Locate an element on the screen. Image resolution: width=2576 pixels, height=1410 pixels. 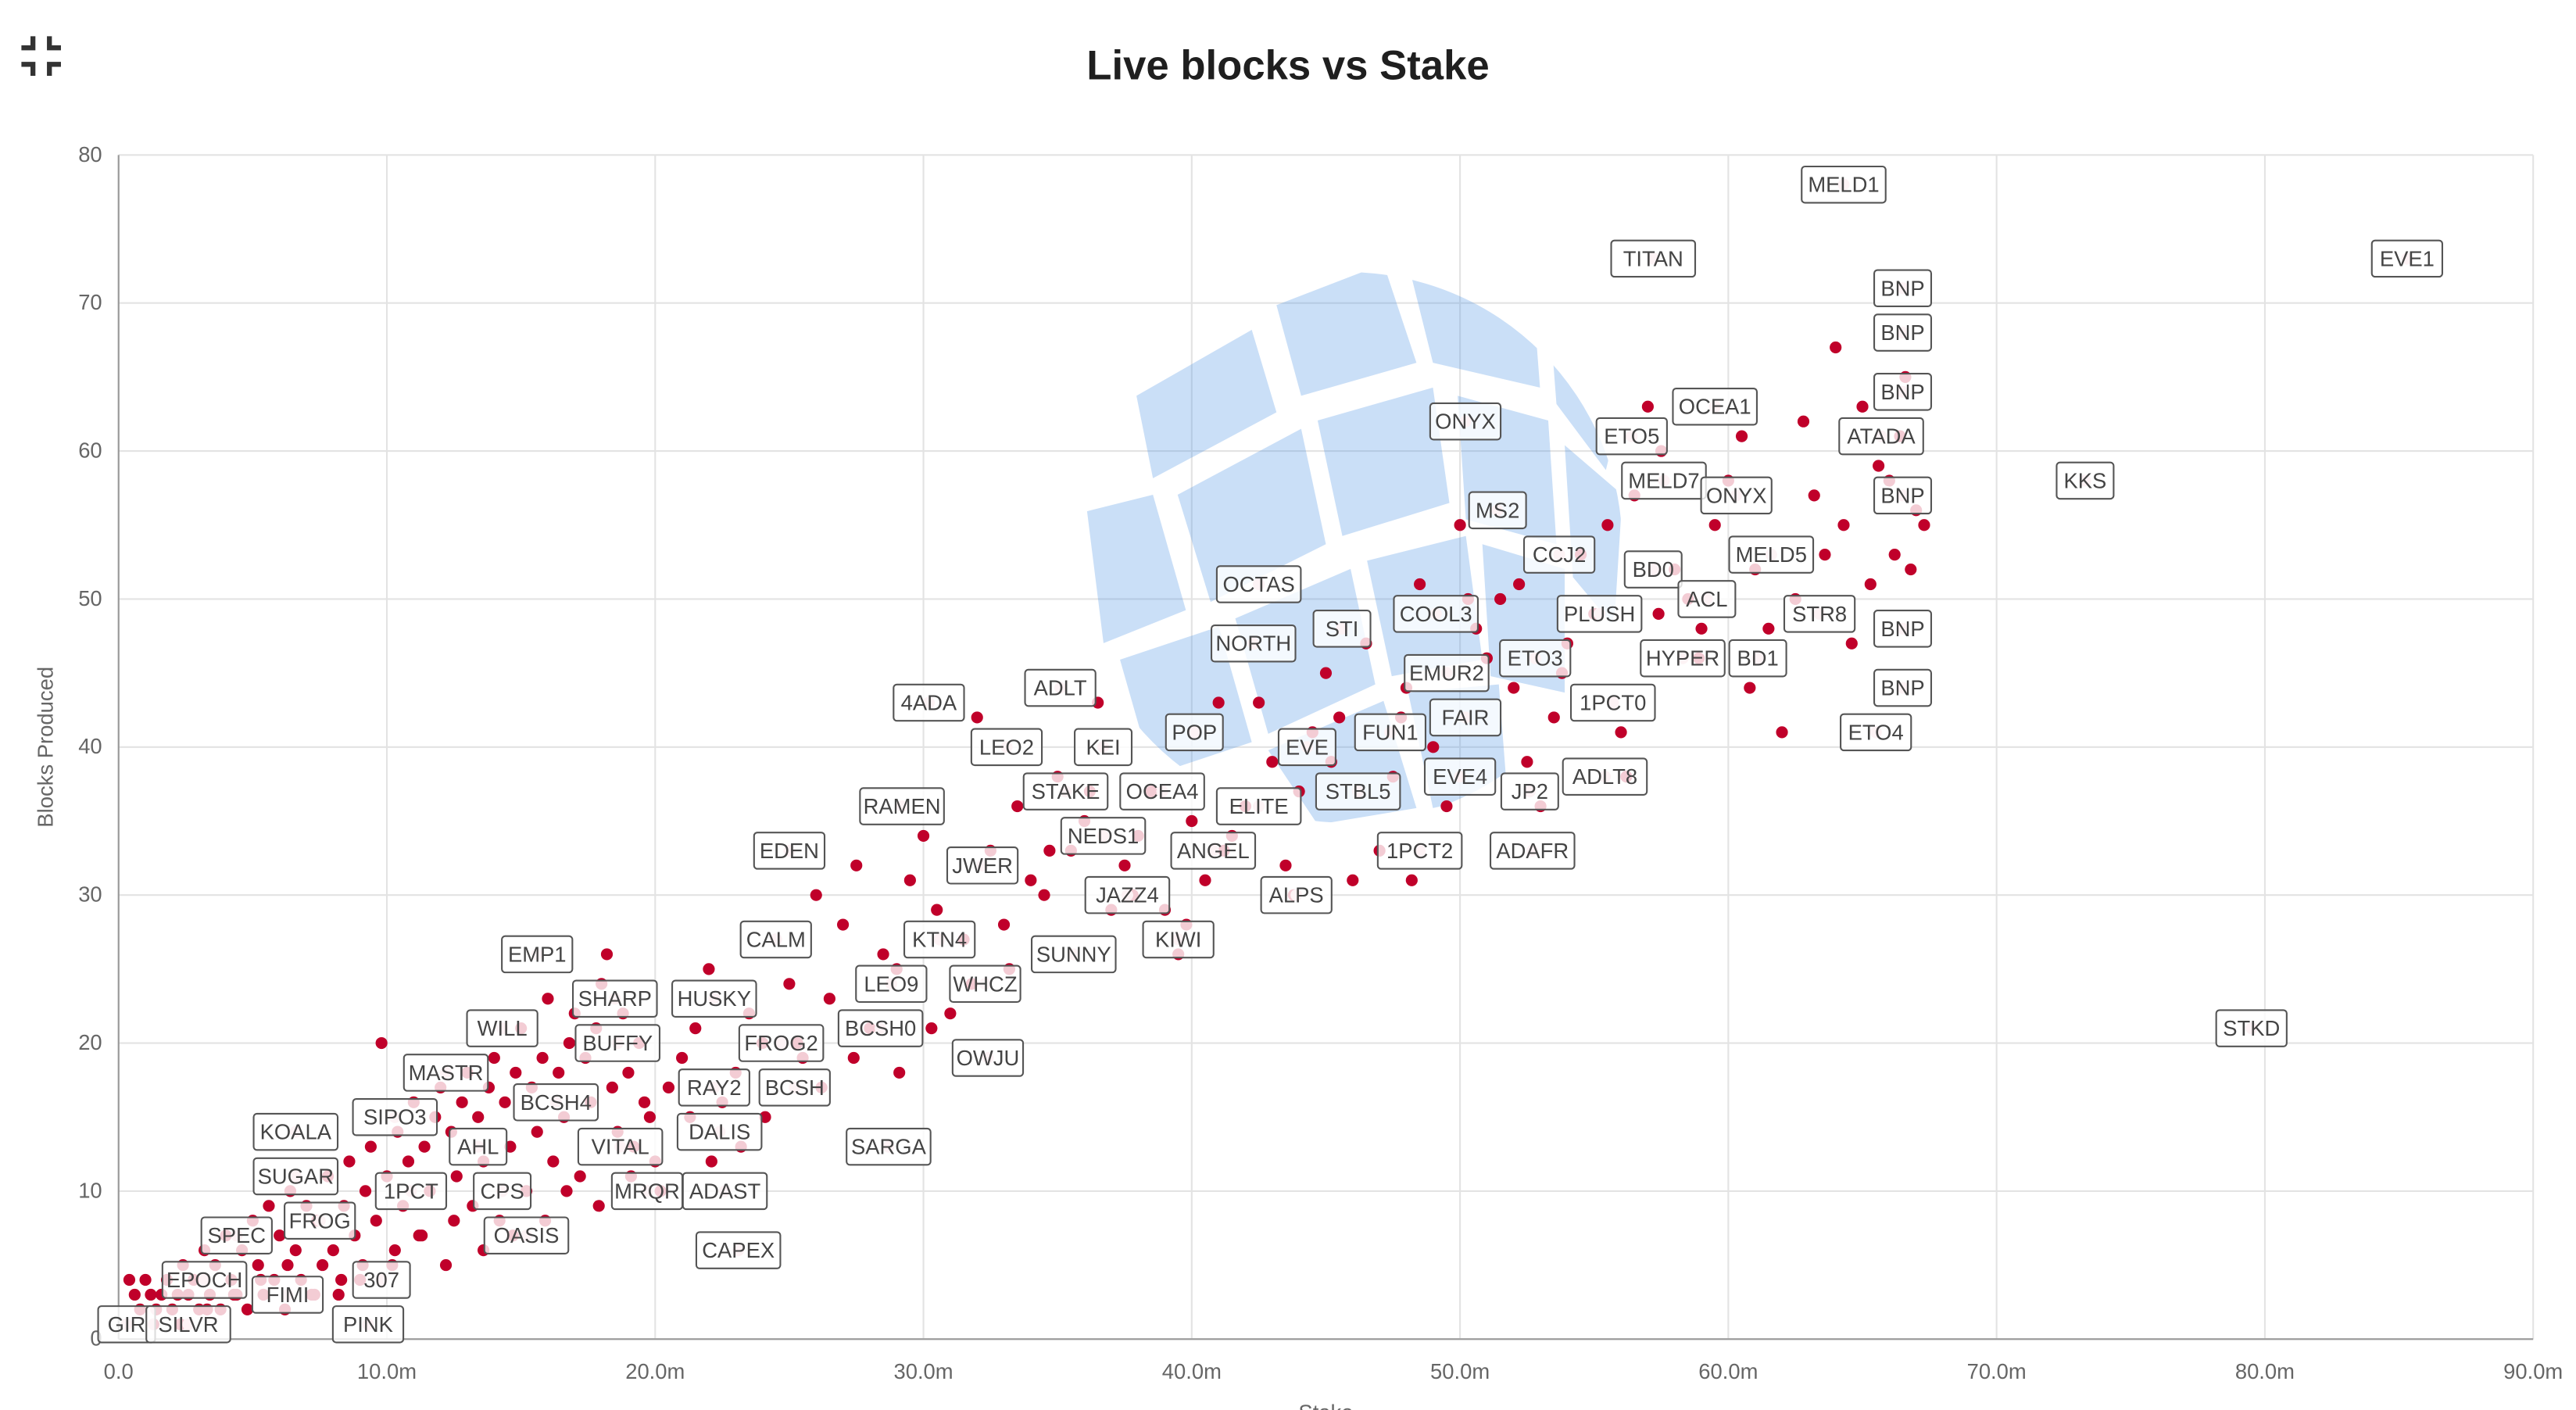
exit-fullscreen-button is located at coordinates (41, 56).